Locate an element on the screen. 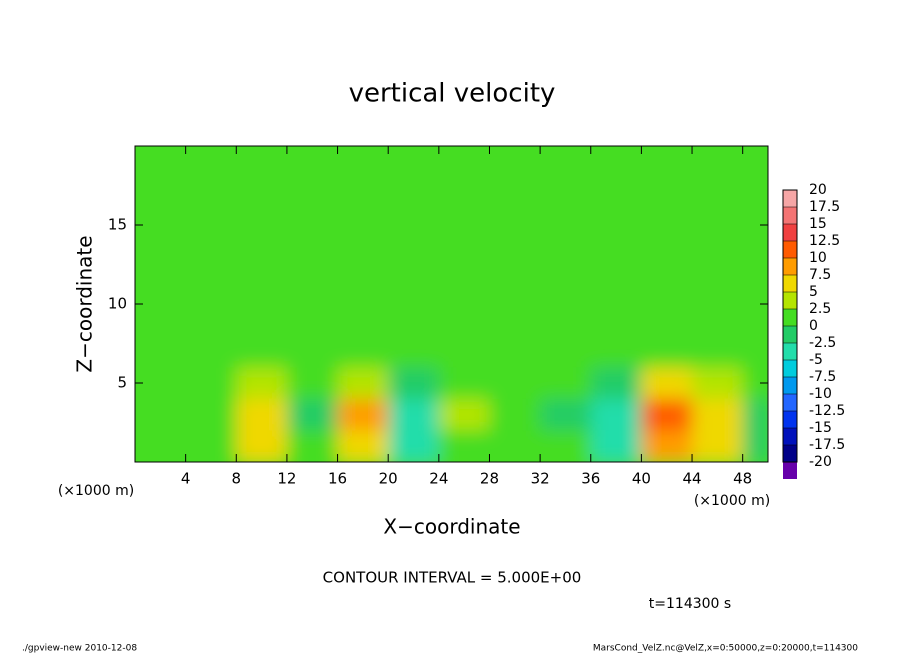 Image resolution: width=904 pixels, height=654 pixels. colorbar-label: 12.5 is located at coordinates (824, 241).